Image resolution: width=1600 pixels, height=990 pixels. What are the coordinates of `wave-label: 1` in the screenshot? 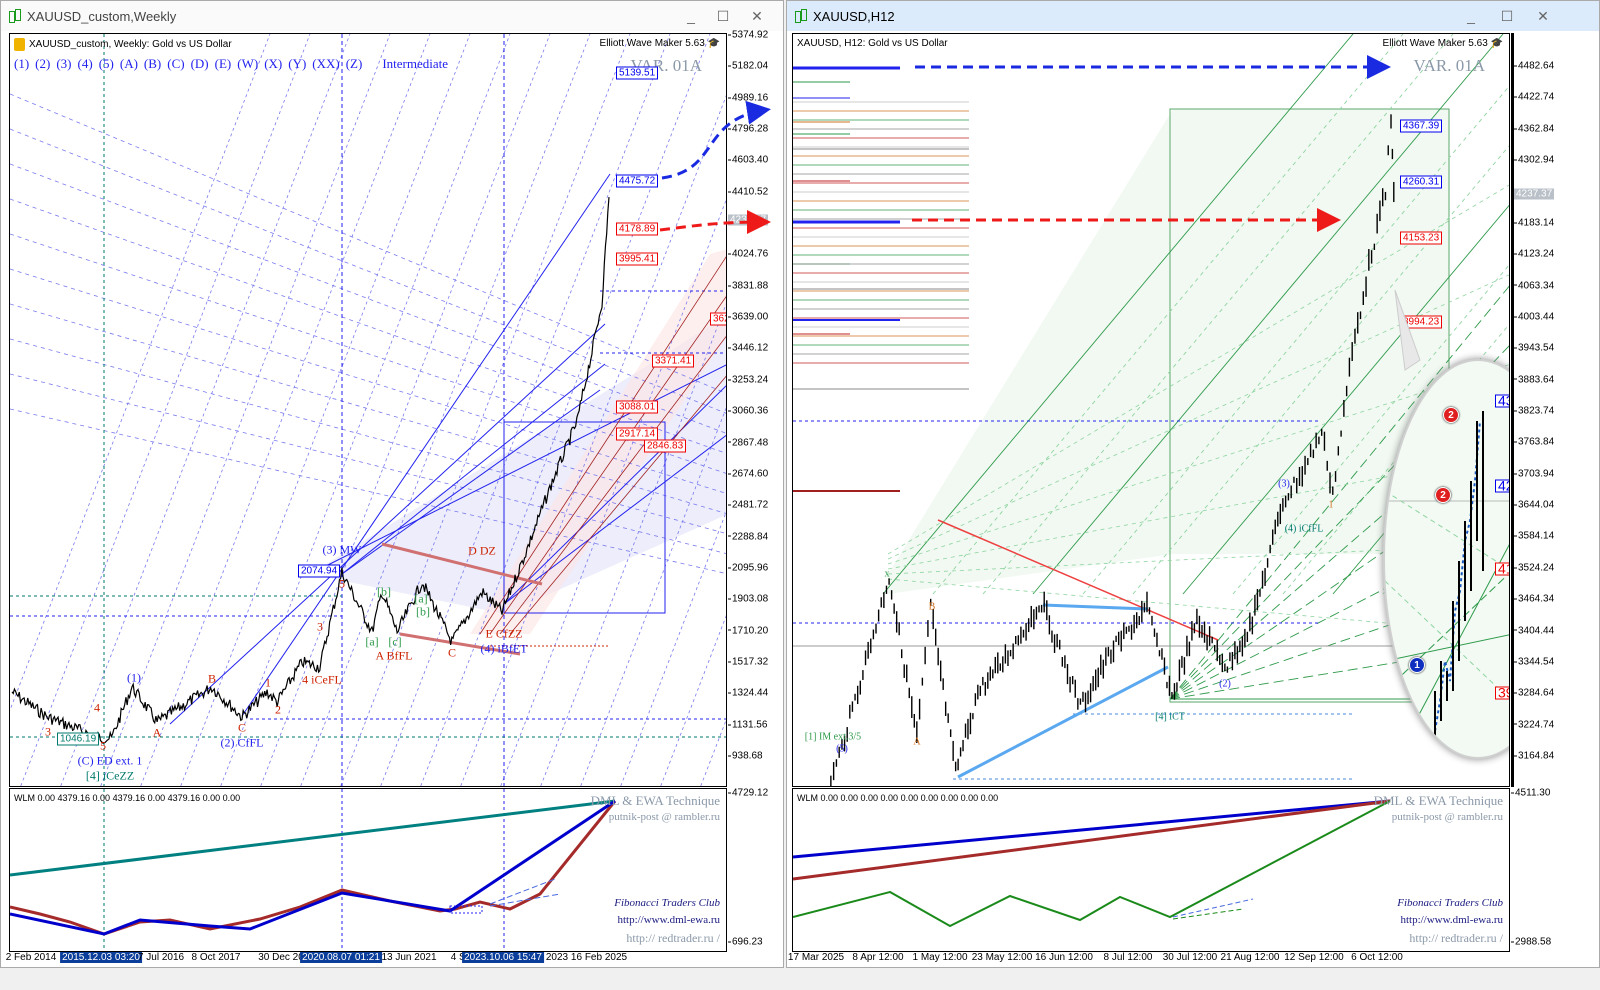 It's located at (268, 682).